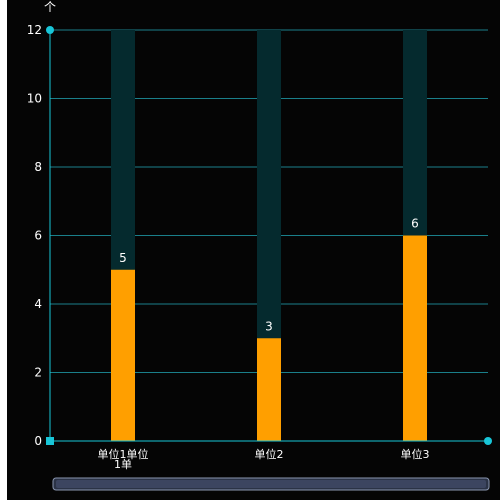  I want to click on y-tick-label: 8, so click(38, 167).